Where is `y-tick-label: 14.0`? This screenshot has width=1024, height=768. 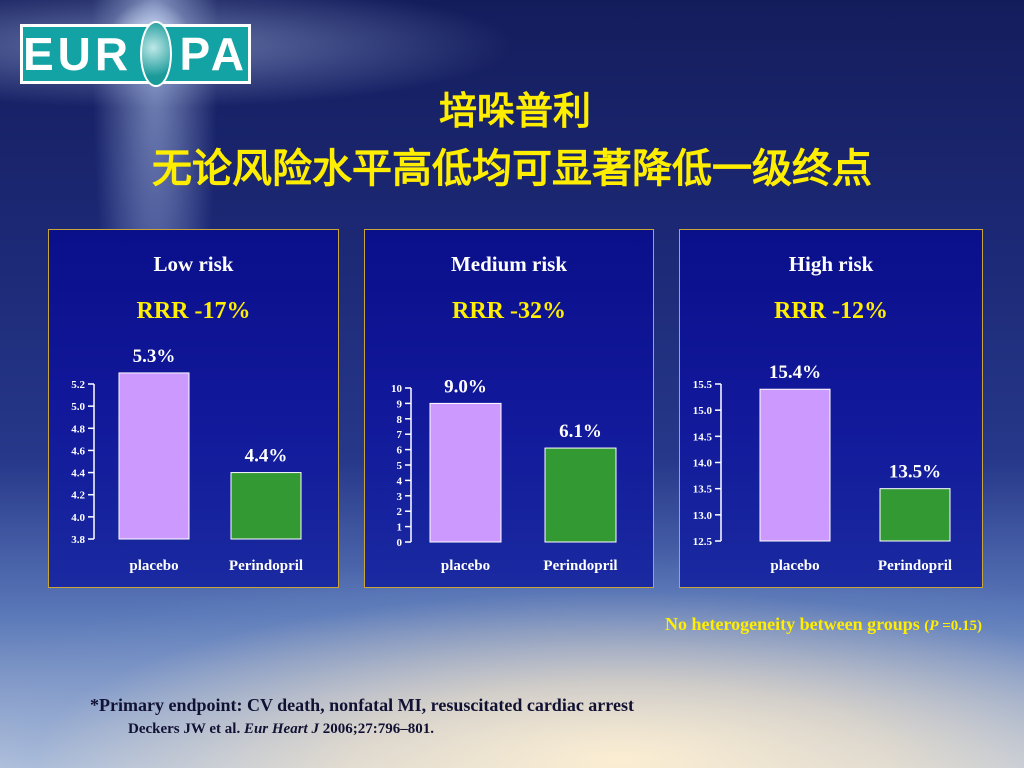 y-tick-label: 14.0 is located at coordinates (703, 464).